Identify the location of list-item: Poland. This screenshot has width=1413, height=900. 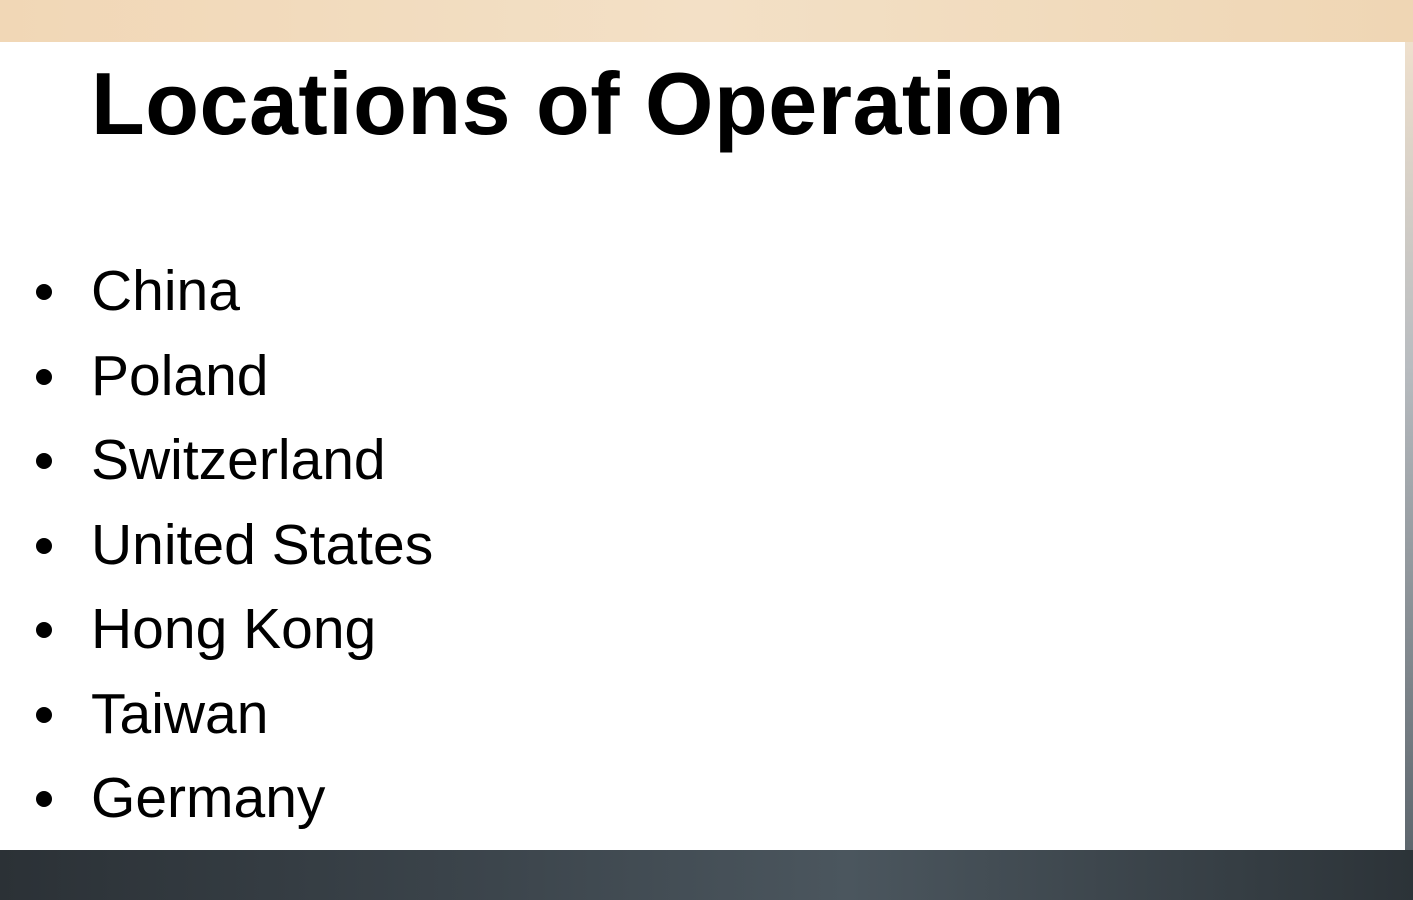
(216, 376).